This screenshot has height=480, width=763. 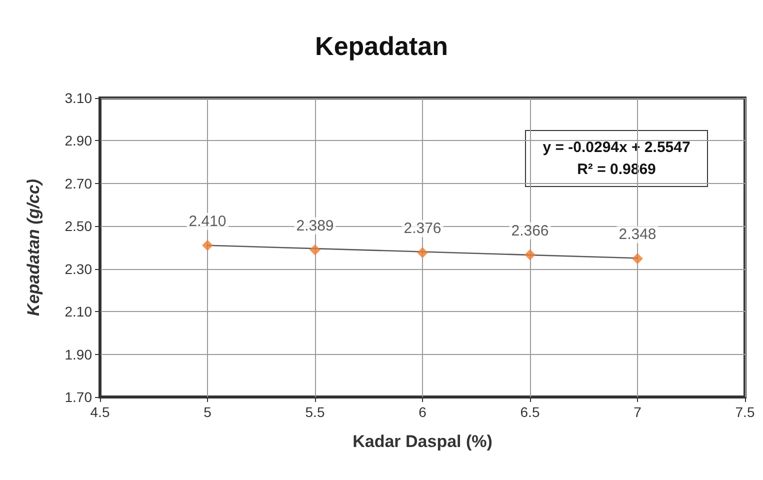 I want to click on y-tick-label: 2.10, so click(x=78, y=312).